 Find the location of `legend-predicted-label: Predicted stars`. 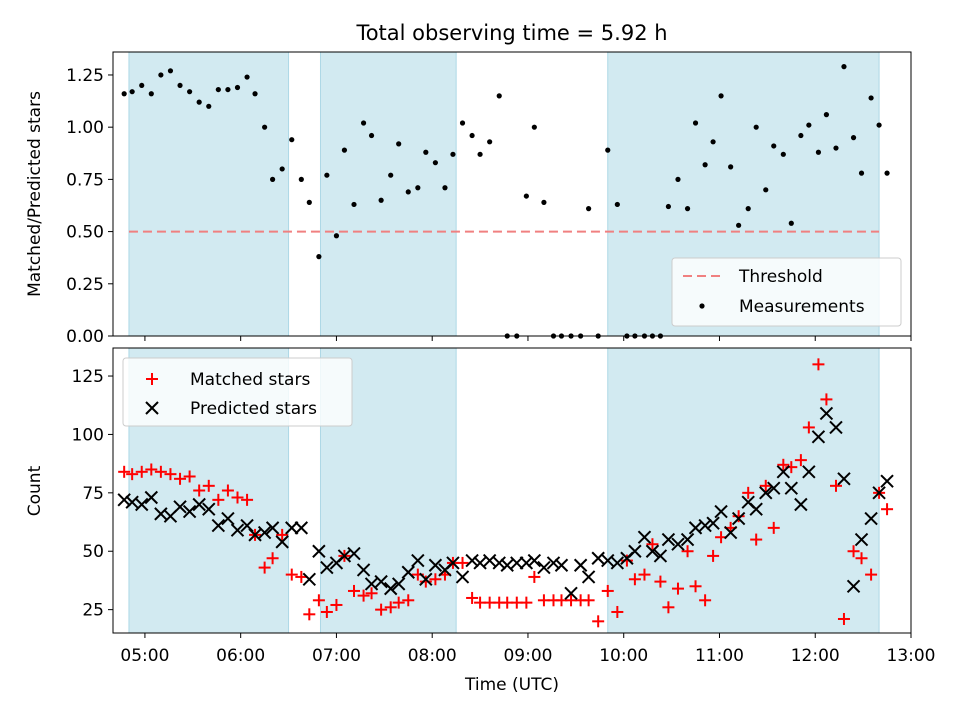

legend-predicted-label: Predicted stars is located at coordinates (253, 409).